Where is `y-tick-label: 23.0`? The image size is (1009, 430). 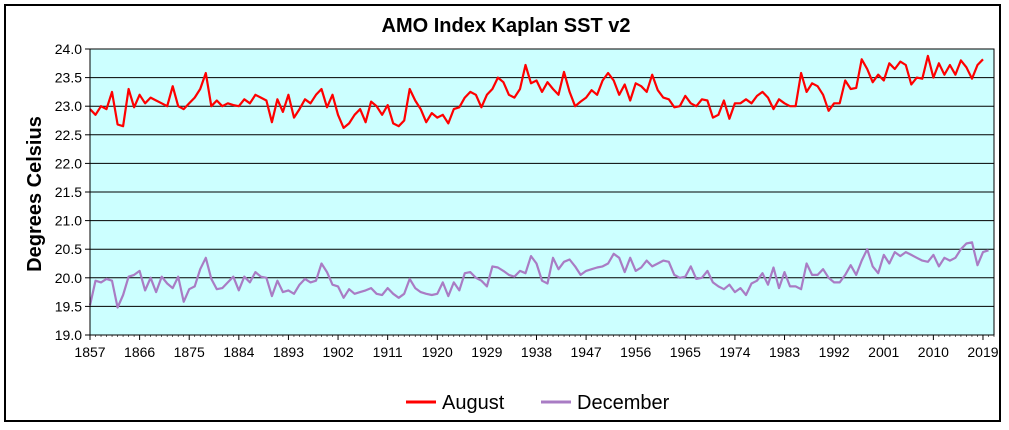 y-tick-label: 23.0 is located at coordinates (68, 106).